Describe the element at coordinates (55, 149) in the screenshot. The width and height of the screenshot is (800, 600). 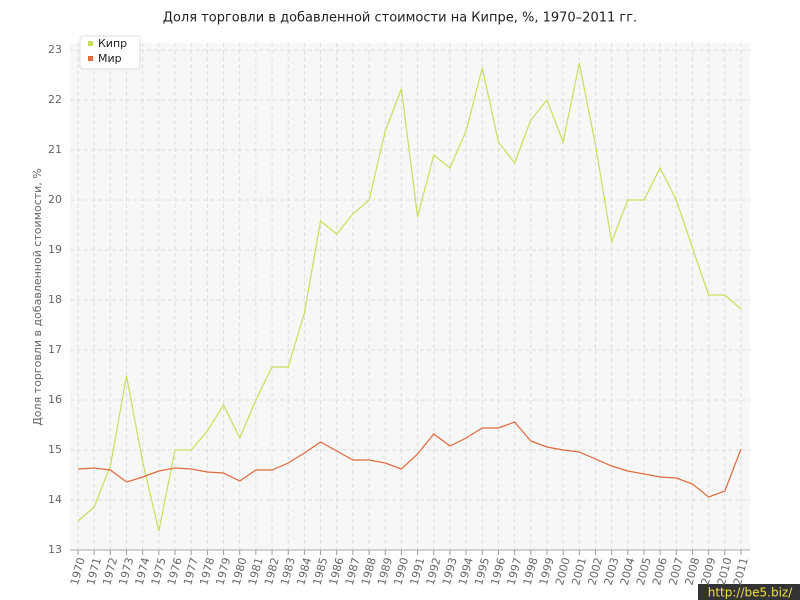
I see `y-tick-label: 21` at that location.